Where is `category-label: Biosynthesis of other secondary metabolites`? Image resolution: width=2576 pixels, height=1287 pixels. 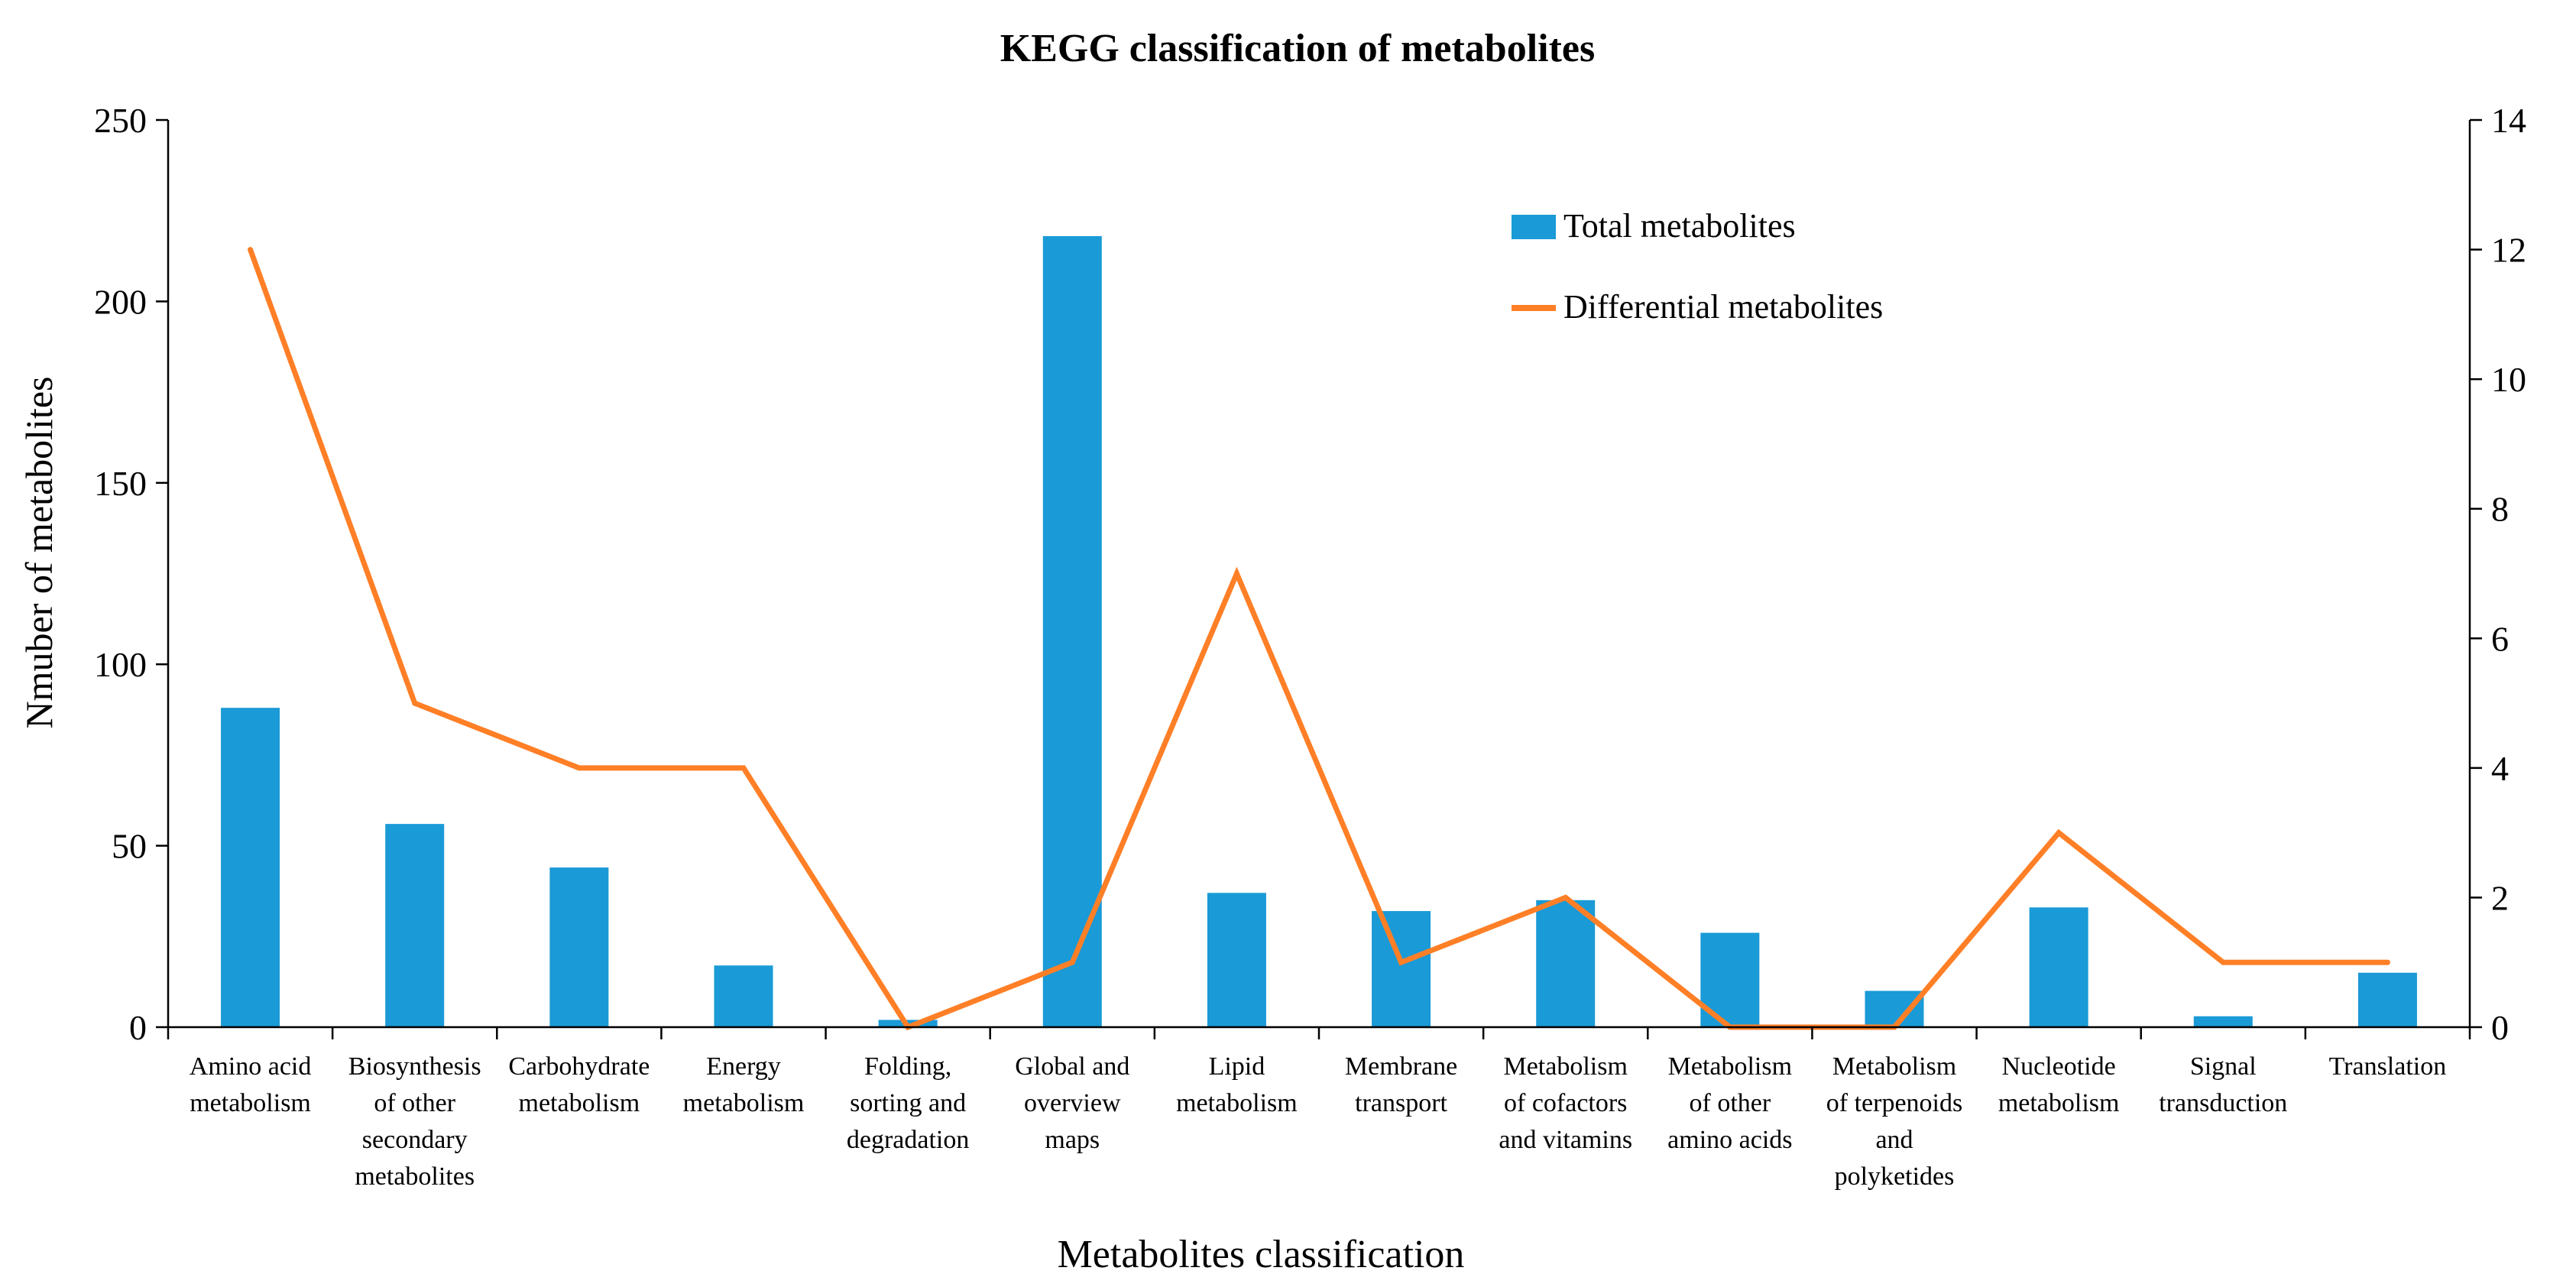
category-label: Biosynthesis of other secondary metabolites is located at coordinates (415, 1121).